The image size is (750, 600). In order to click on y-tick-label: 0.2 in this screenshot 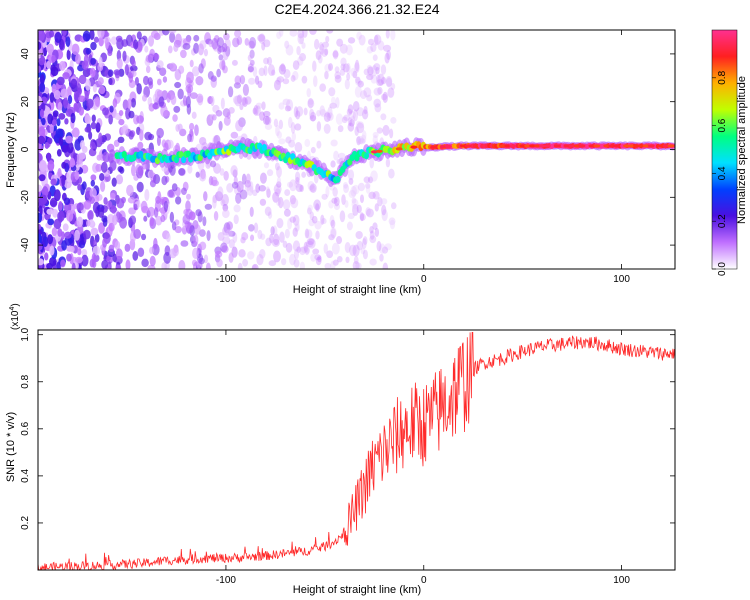, I will do `click(25, 523)`.